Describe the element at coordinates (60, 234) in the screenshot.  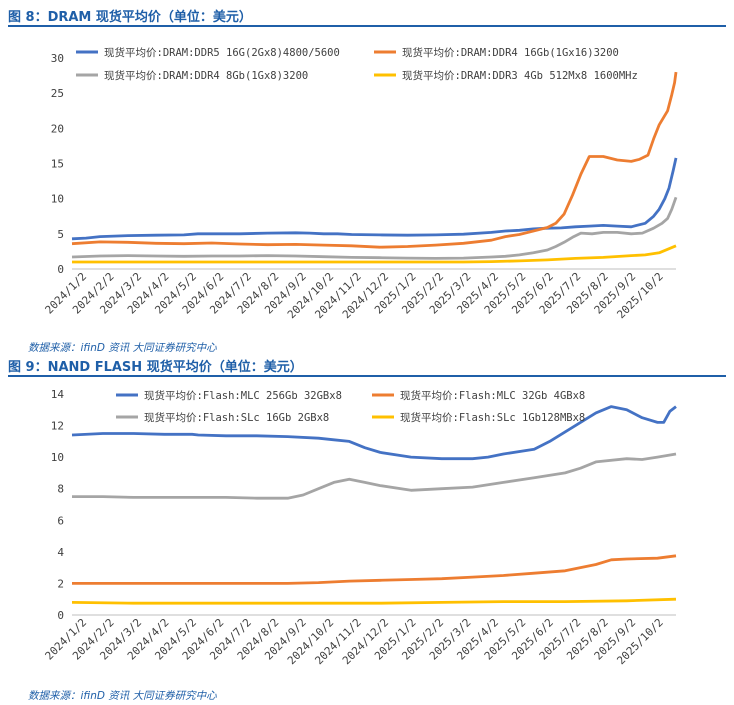
I see `y-tick-label: 5` at that location.